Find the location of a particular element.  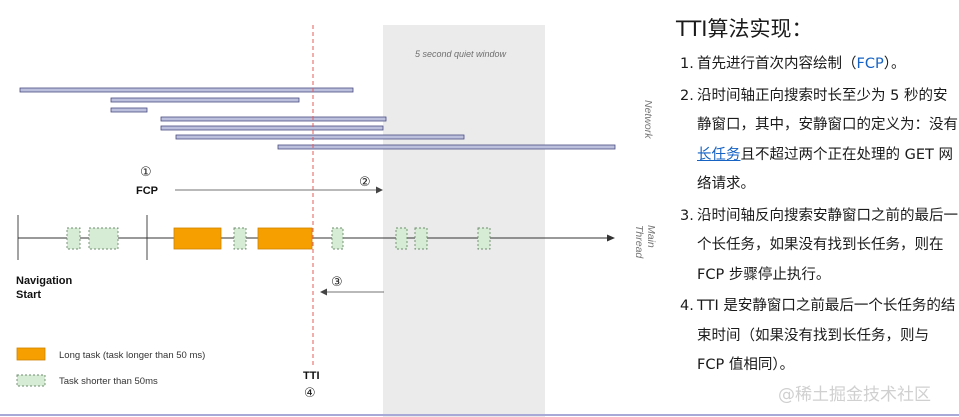

fcp-label: FCP is located at coordinates (147, 191).